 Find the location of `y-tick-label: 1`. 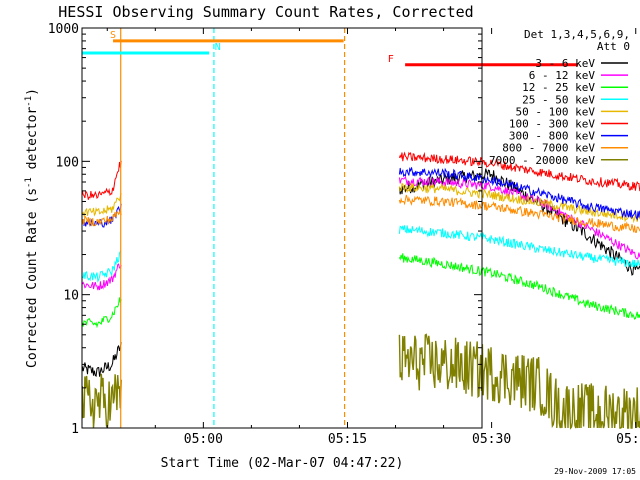

y-tick-label: 1 is located at coordinates (75, 429).